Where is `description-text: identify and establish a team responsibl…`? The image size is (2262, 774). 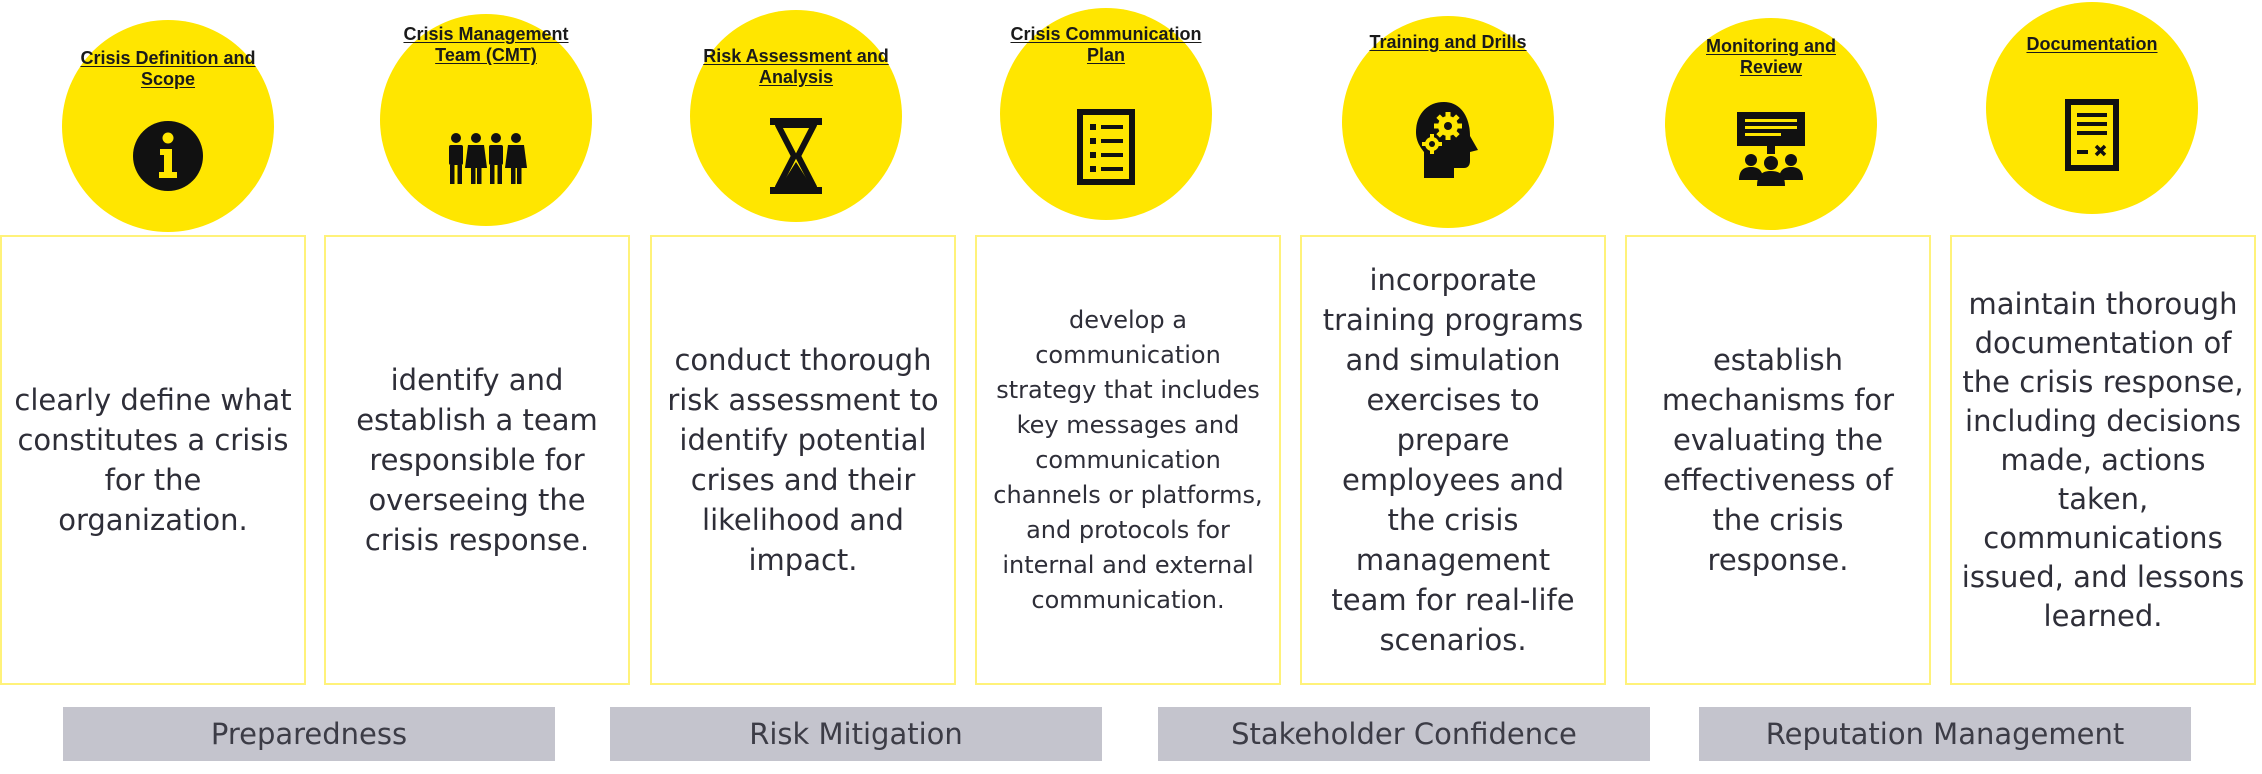
description-text: identify and establish a team responsibl… is located at coordinates (477, 460).